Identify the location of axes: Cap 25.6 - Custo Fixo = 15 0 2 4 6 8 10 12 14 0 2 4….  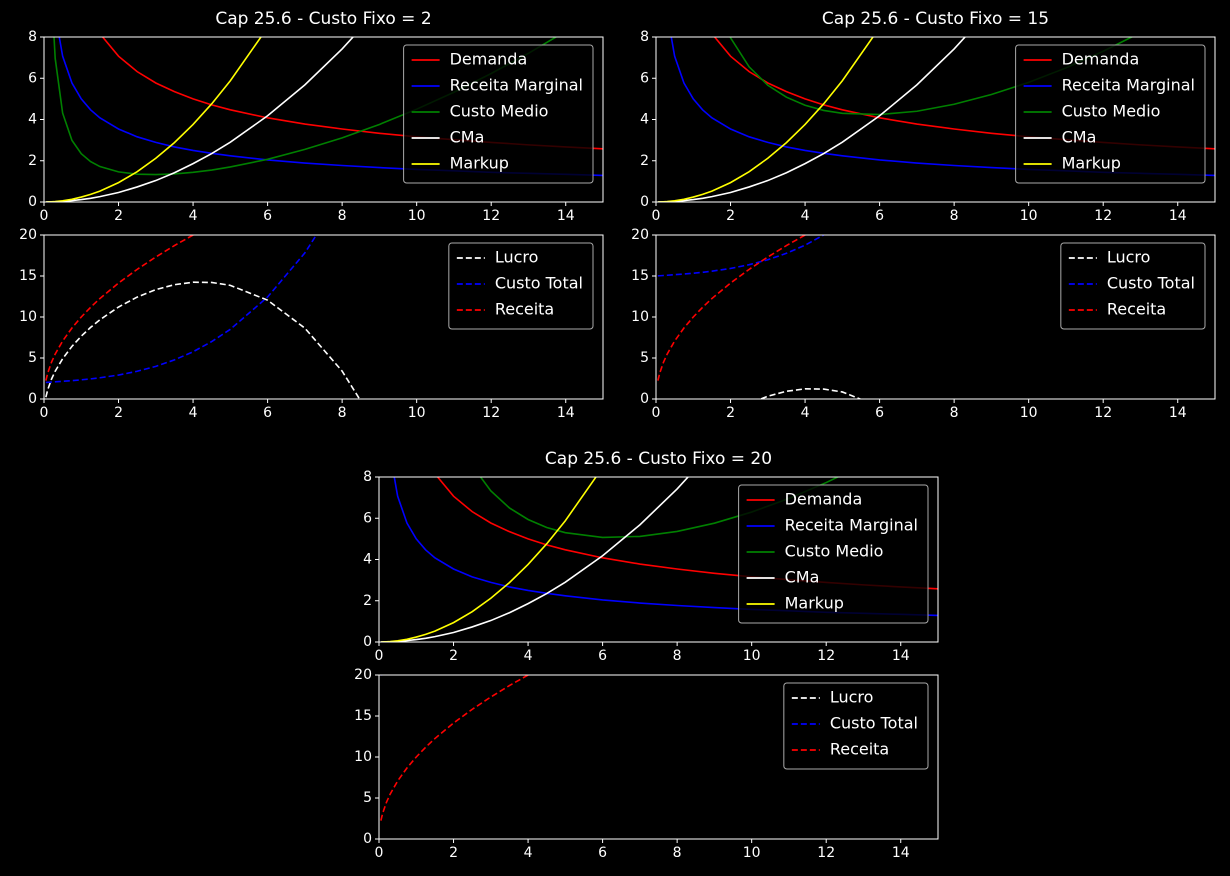
(928, 116).